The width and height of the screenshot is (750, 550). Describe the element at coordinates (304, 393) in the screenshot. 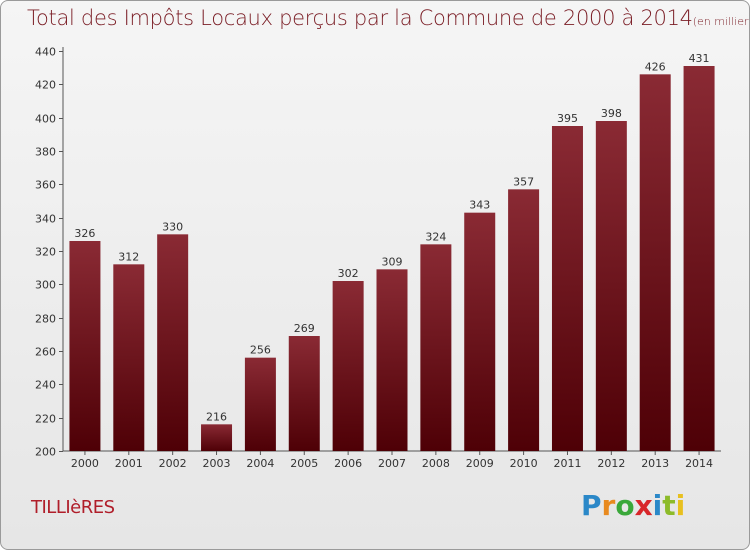

I see `bar-2005` at that location.